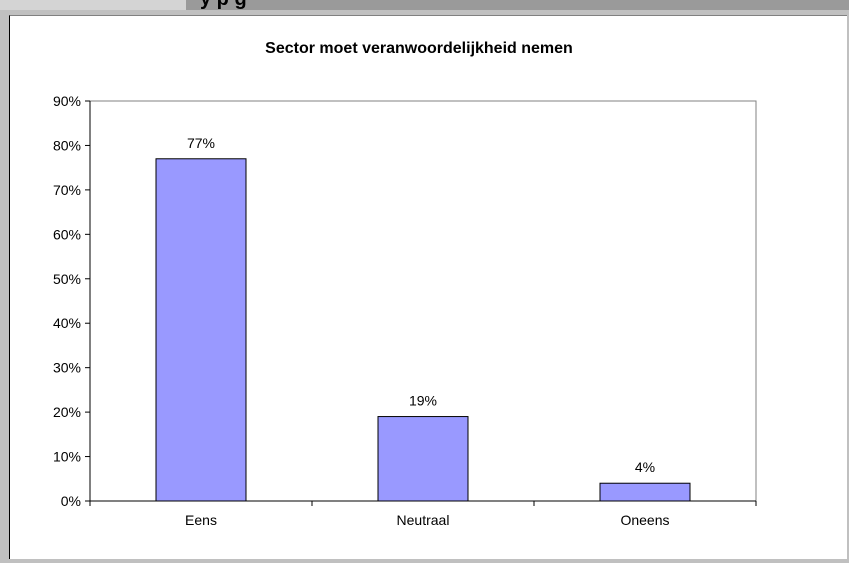  Describe the element at coordinates (67, 234) in the screenshot. I see `y-tick-label: 60%` at that location.